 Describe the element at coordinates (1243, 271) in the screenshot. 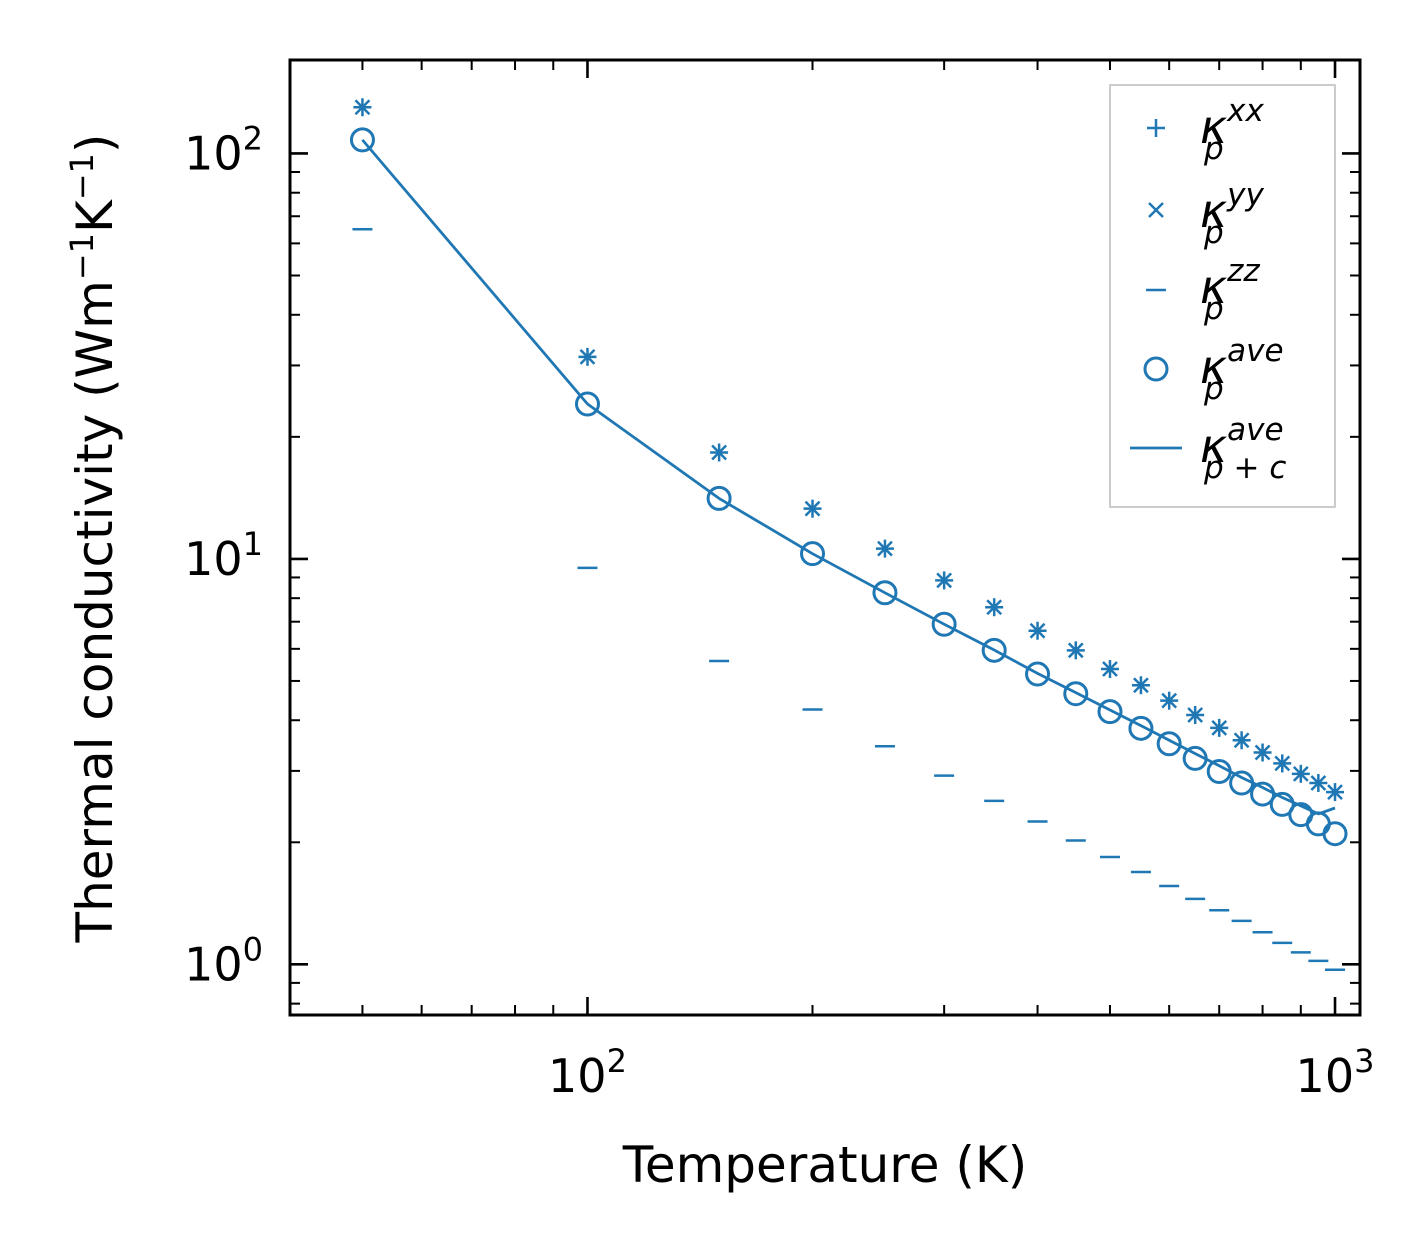

I see `legend-label-zz-sup: zz` at that location.